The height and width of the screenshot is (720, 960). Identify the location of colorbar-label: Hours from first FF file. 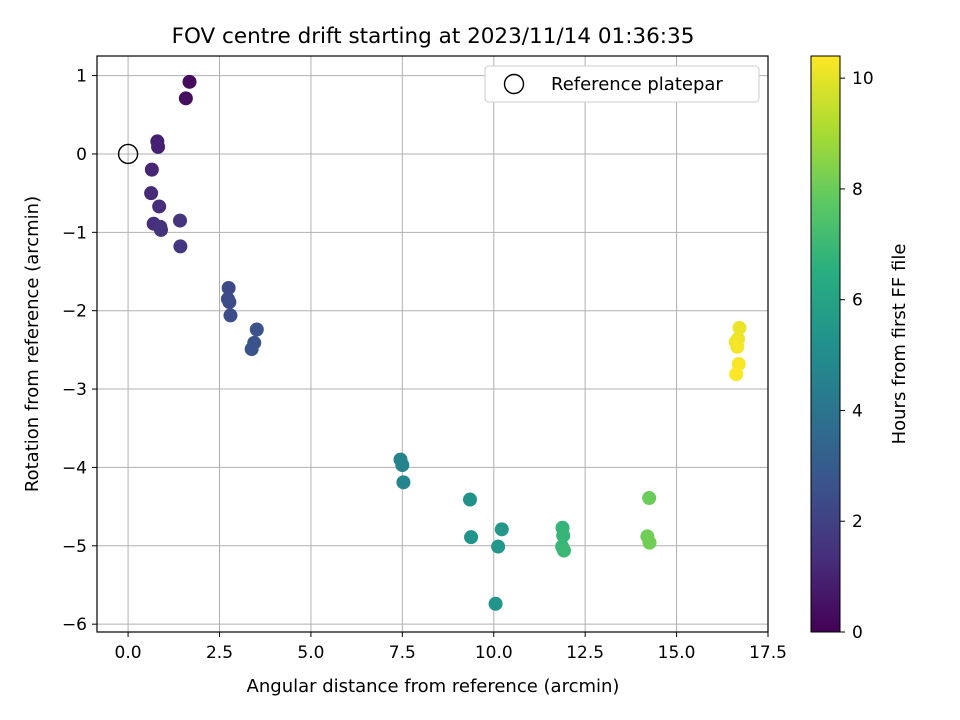
(899, 344).